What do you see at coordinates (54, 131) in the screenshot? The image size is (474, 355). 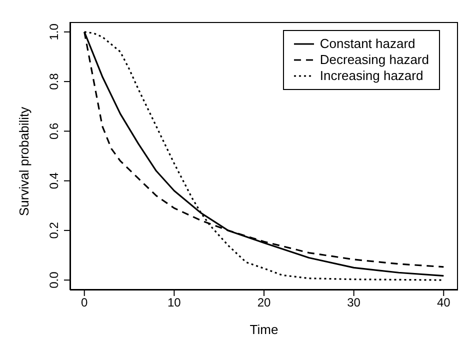 I see `y-tick-label: 0.6` at bounding box center [54, 131].